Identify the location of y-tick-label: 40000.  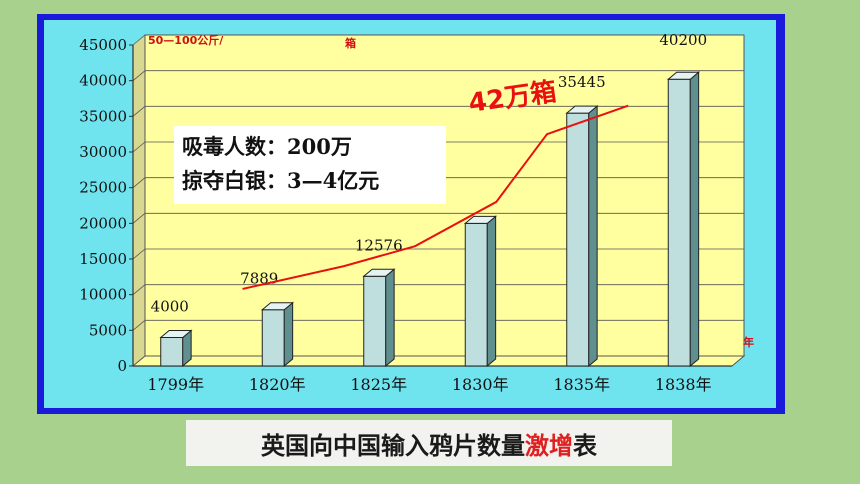
(103, 81).